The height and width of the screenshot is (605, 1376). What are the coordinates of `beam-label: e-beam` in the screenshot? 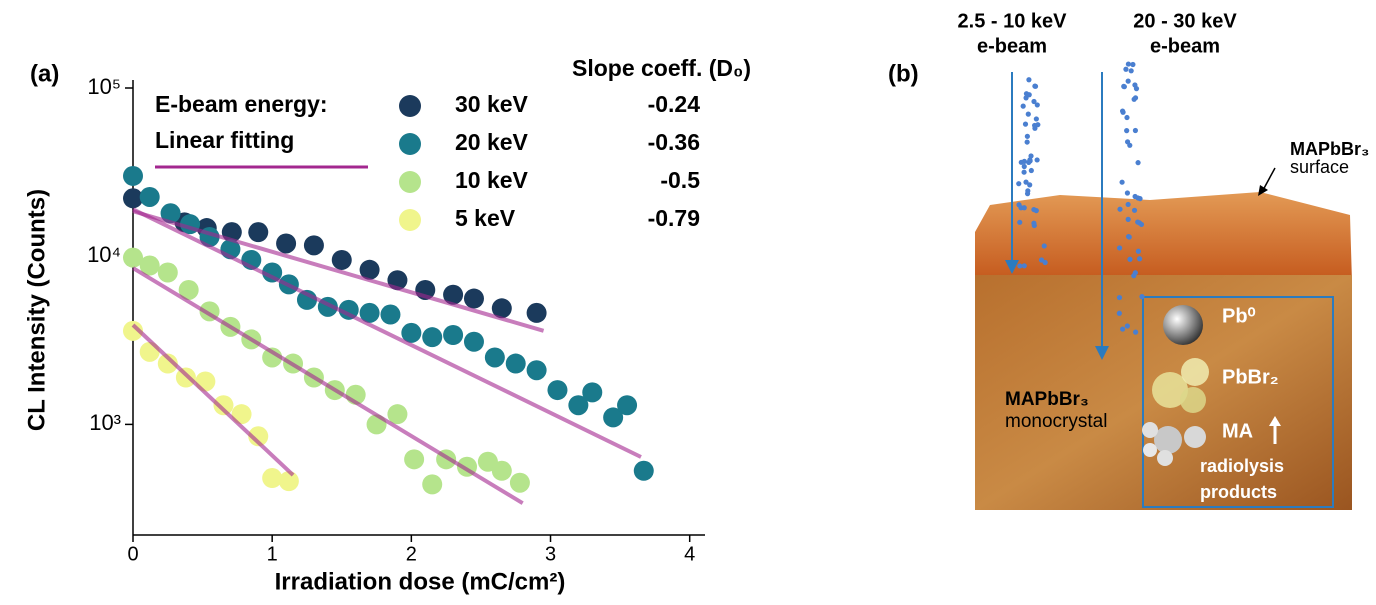 It's located at (1012, 46).